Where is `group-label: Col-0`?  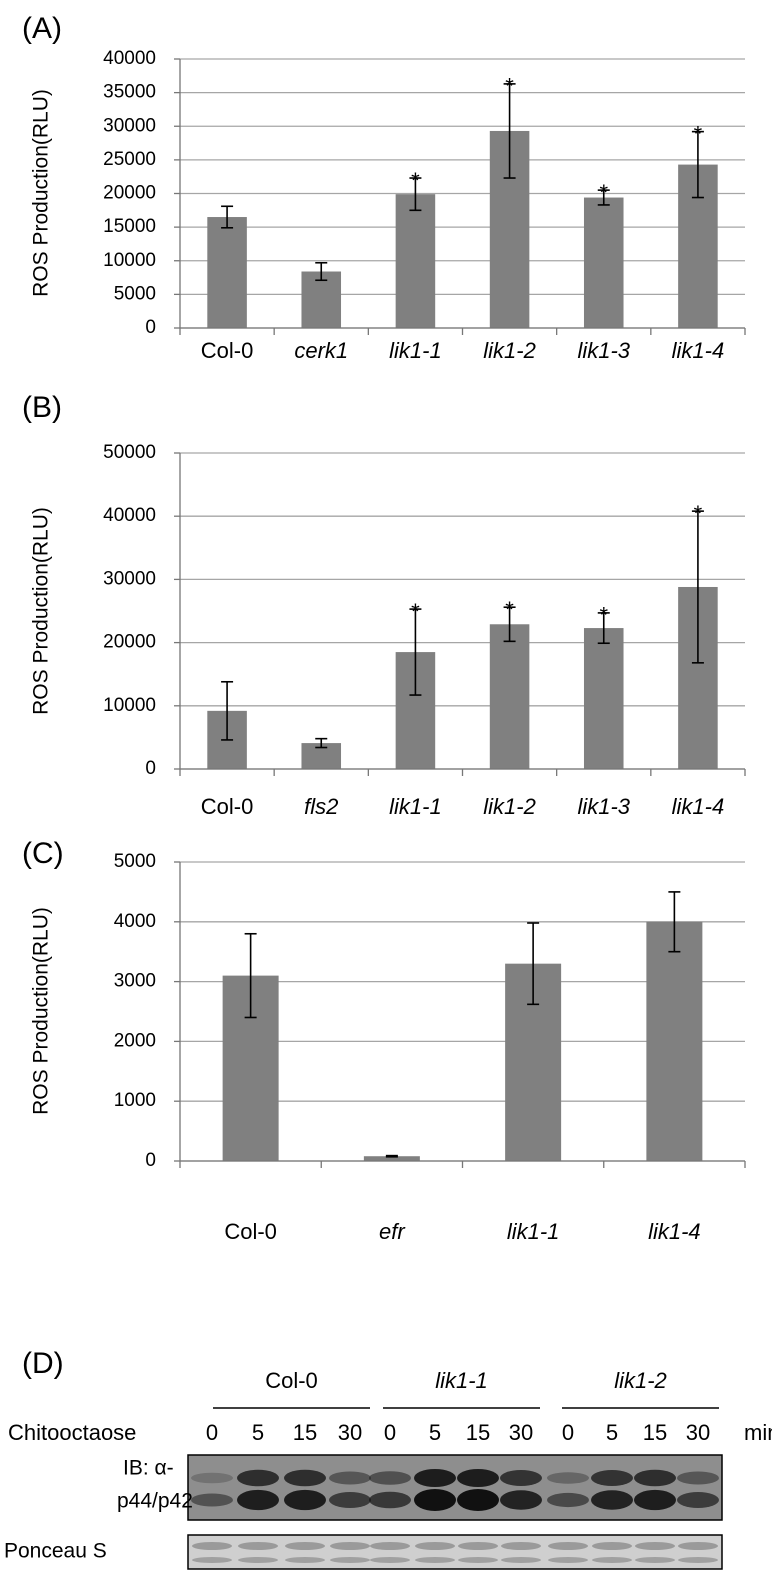
group-label: Col-0 is located at coordinates (291, 1380).